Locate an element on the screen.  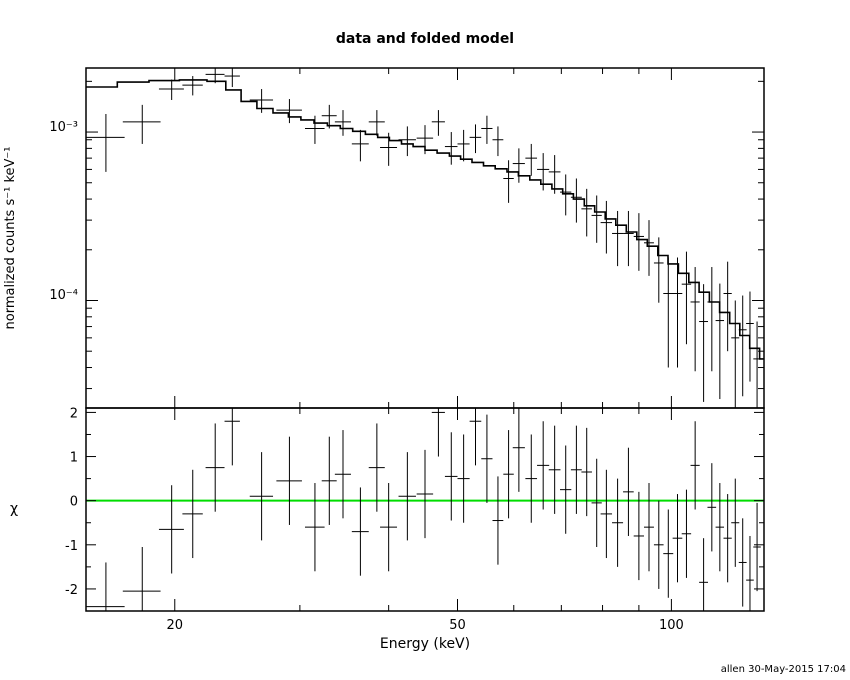
y-tick-label: -1 is located at coordinates (71, 546).